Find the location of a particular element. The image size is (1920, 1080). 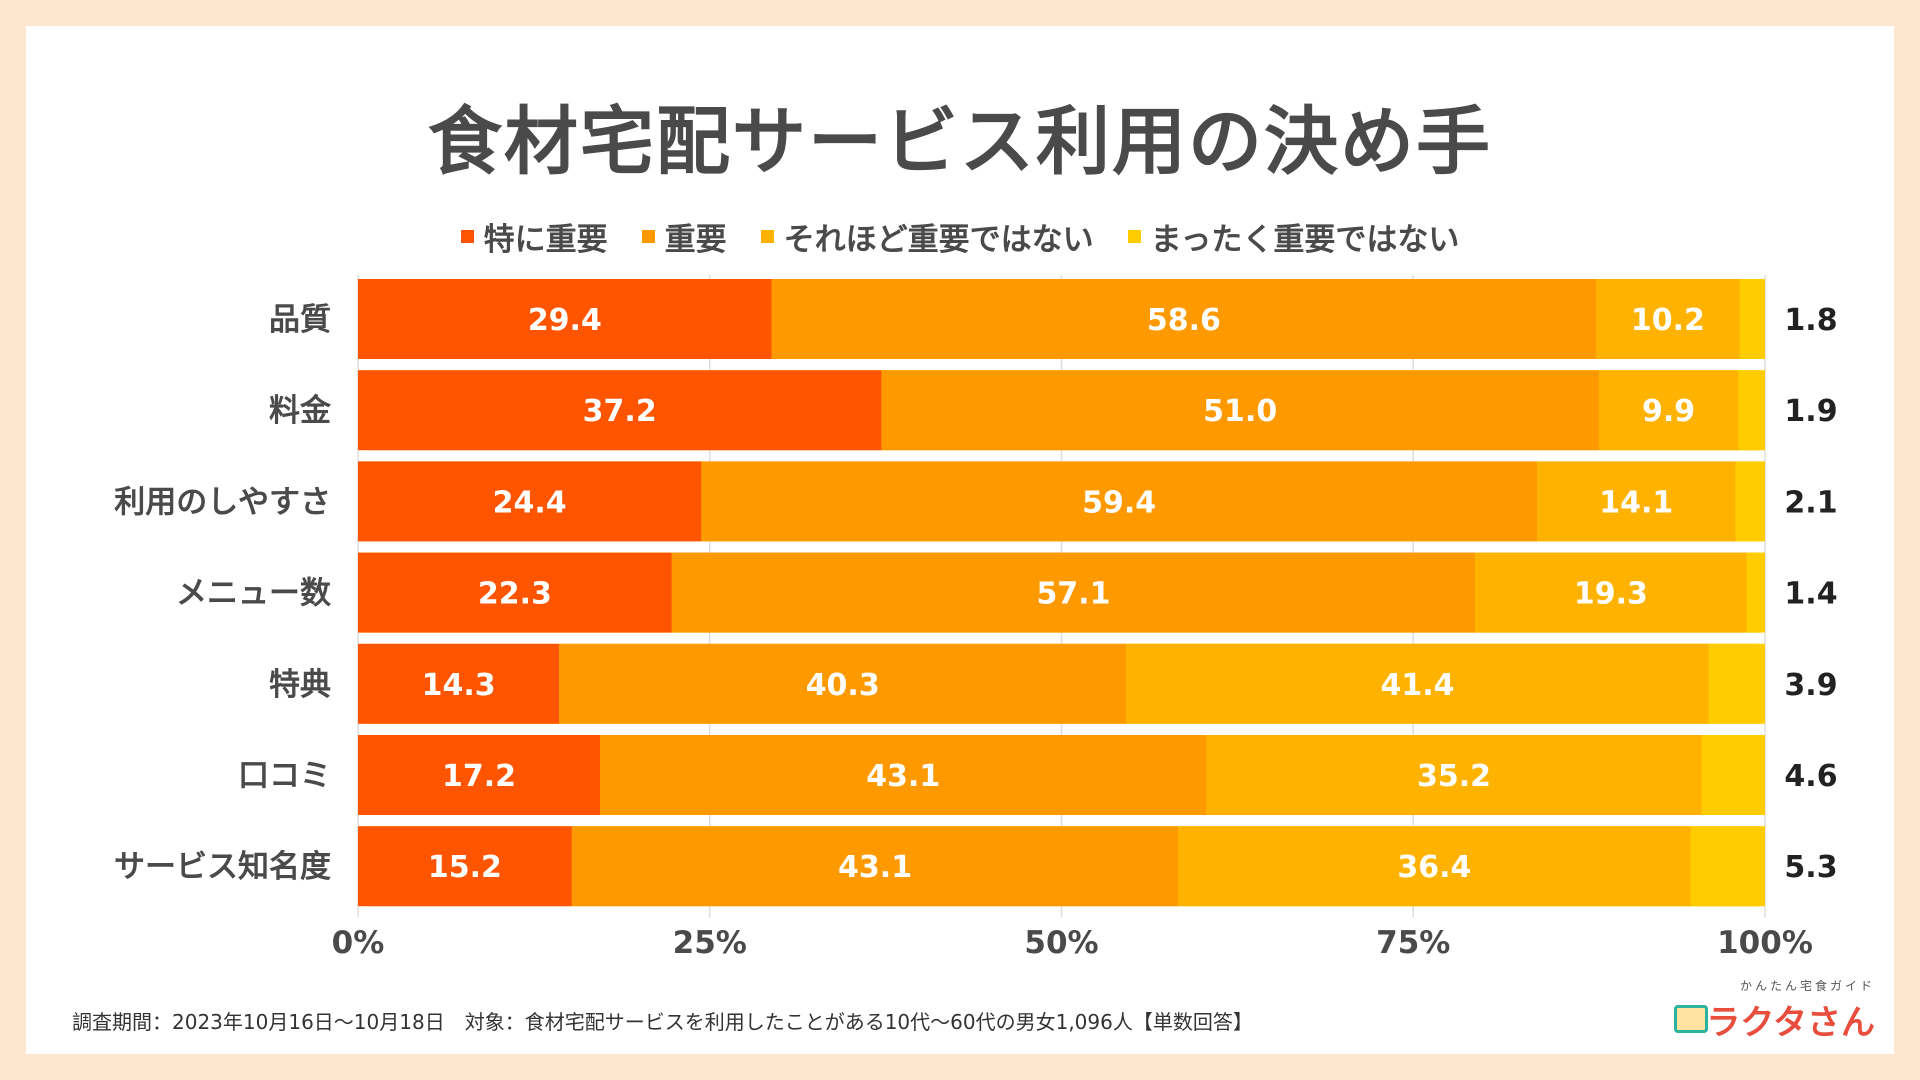

data-label-outside: 1.4 is located at coordinates (1810, 594).